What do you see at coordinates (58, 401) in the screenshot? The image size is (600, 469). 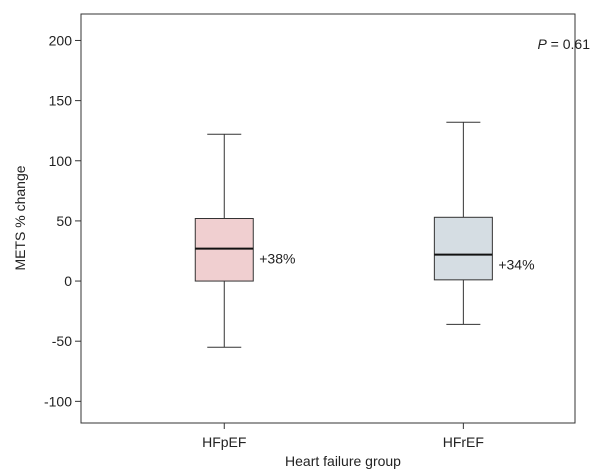 I see `y-tick-label-6: -100` at bounding box center [58, 401].